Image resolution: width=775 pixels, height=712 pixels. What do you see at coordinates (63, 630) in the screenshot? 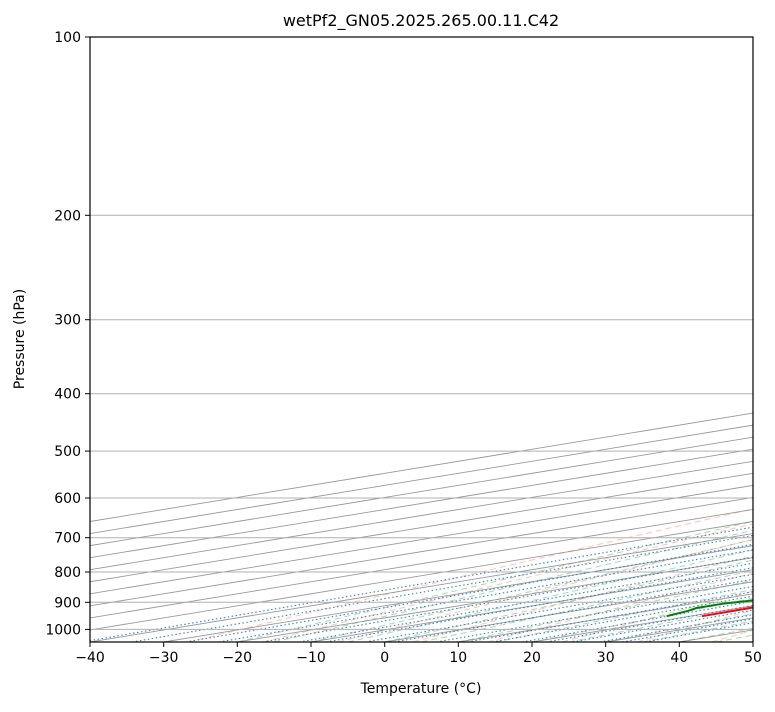
I see `y-tick-label: 1000` at bounding box center [63, 630].